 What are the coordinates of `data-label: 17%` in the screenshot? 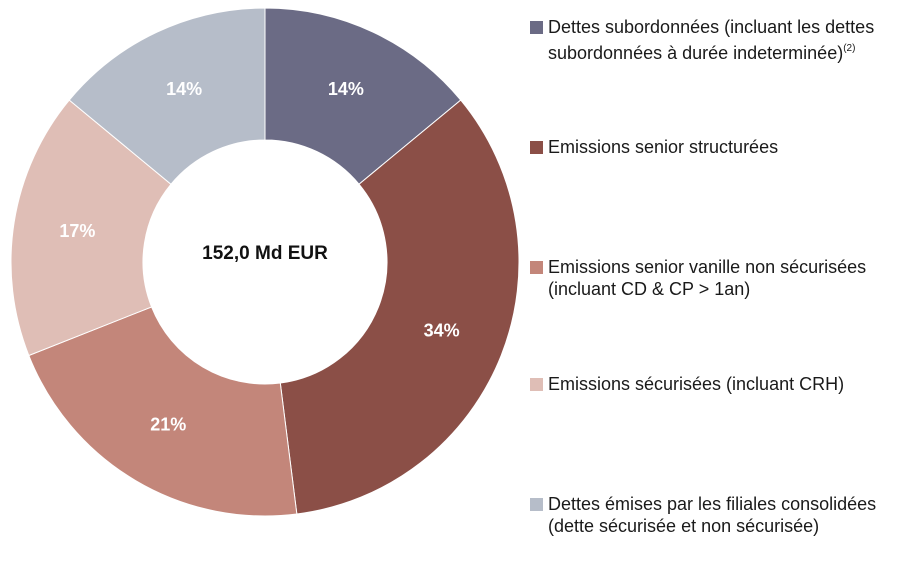 It's located at (77, 231).